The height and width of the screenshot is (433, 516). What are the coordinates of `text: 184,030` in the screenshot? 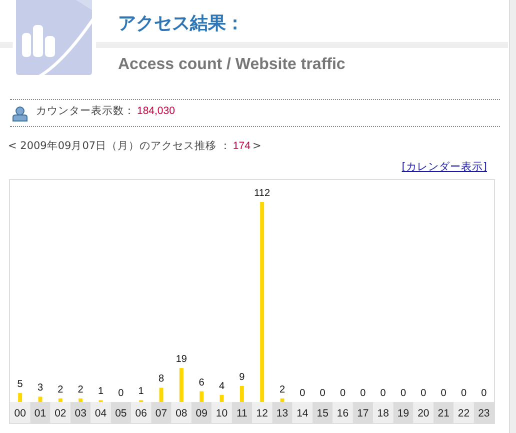 It's located at (156, 111).